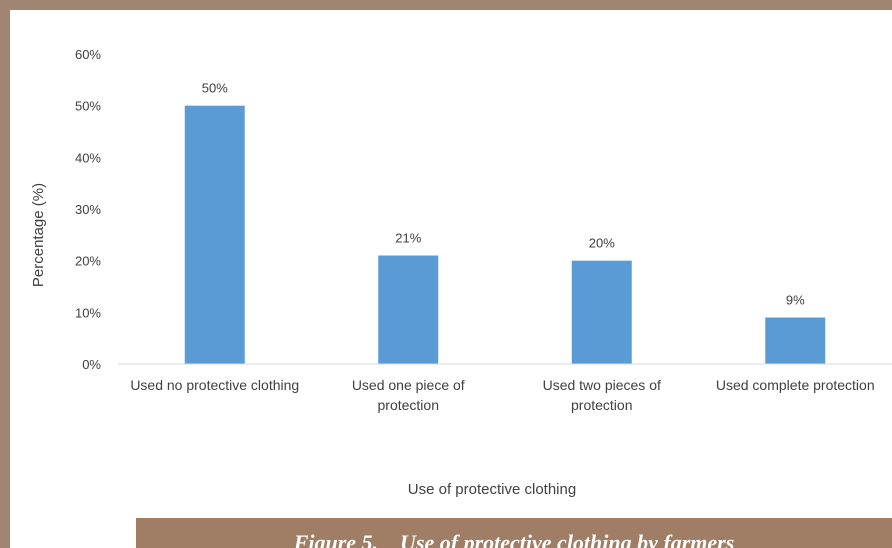 This screenshot has height=548, width=892. I want to click on data-label: 9%, so click(795, 300).